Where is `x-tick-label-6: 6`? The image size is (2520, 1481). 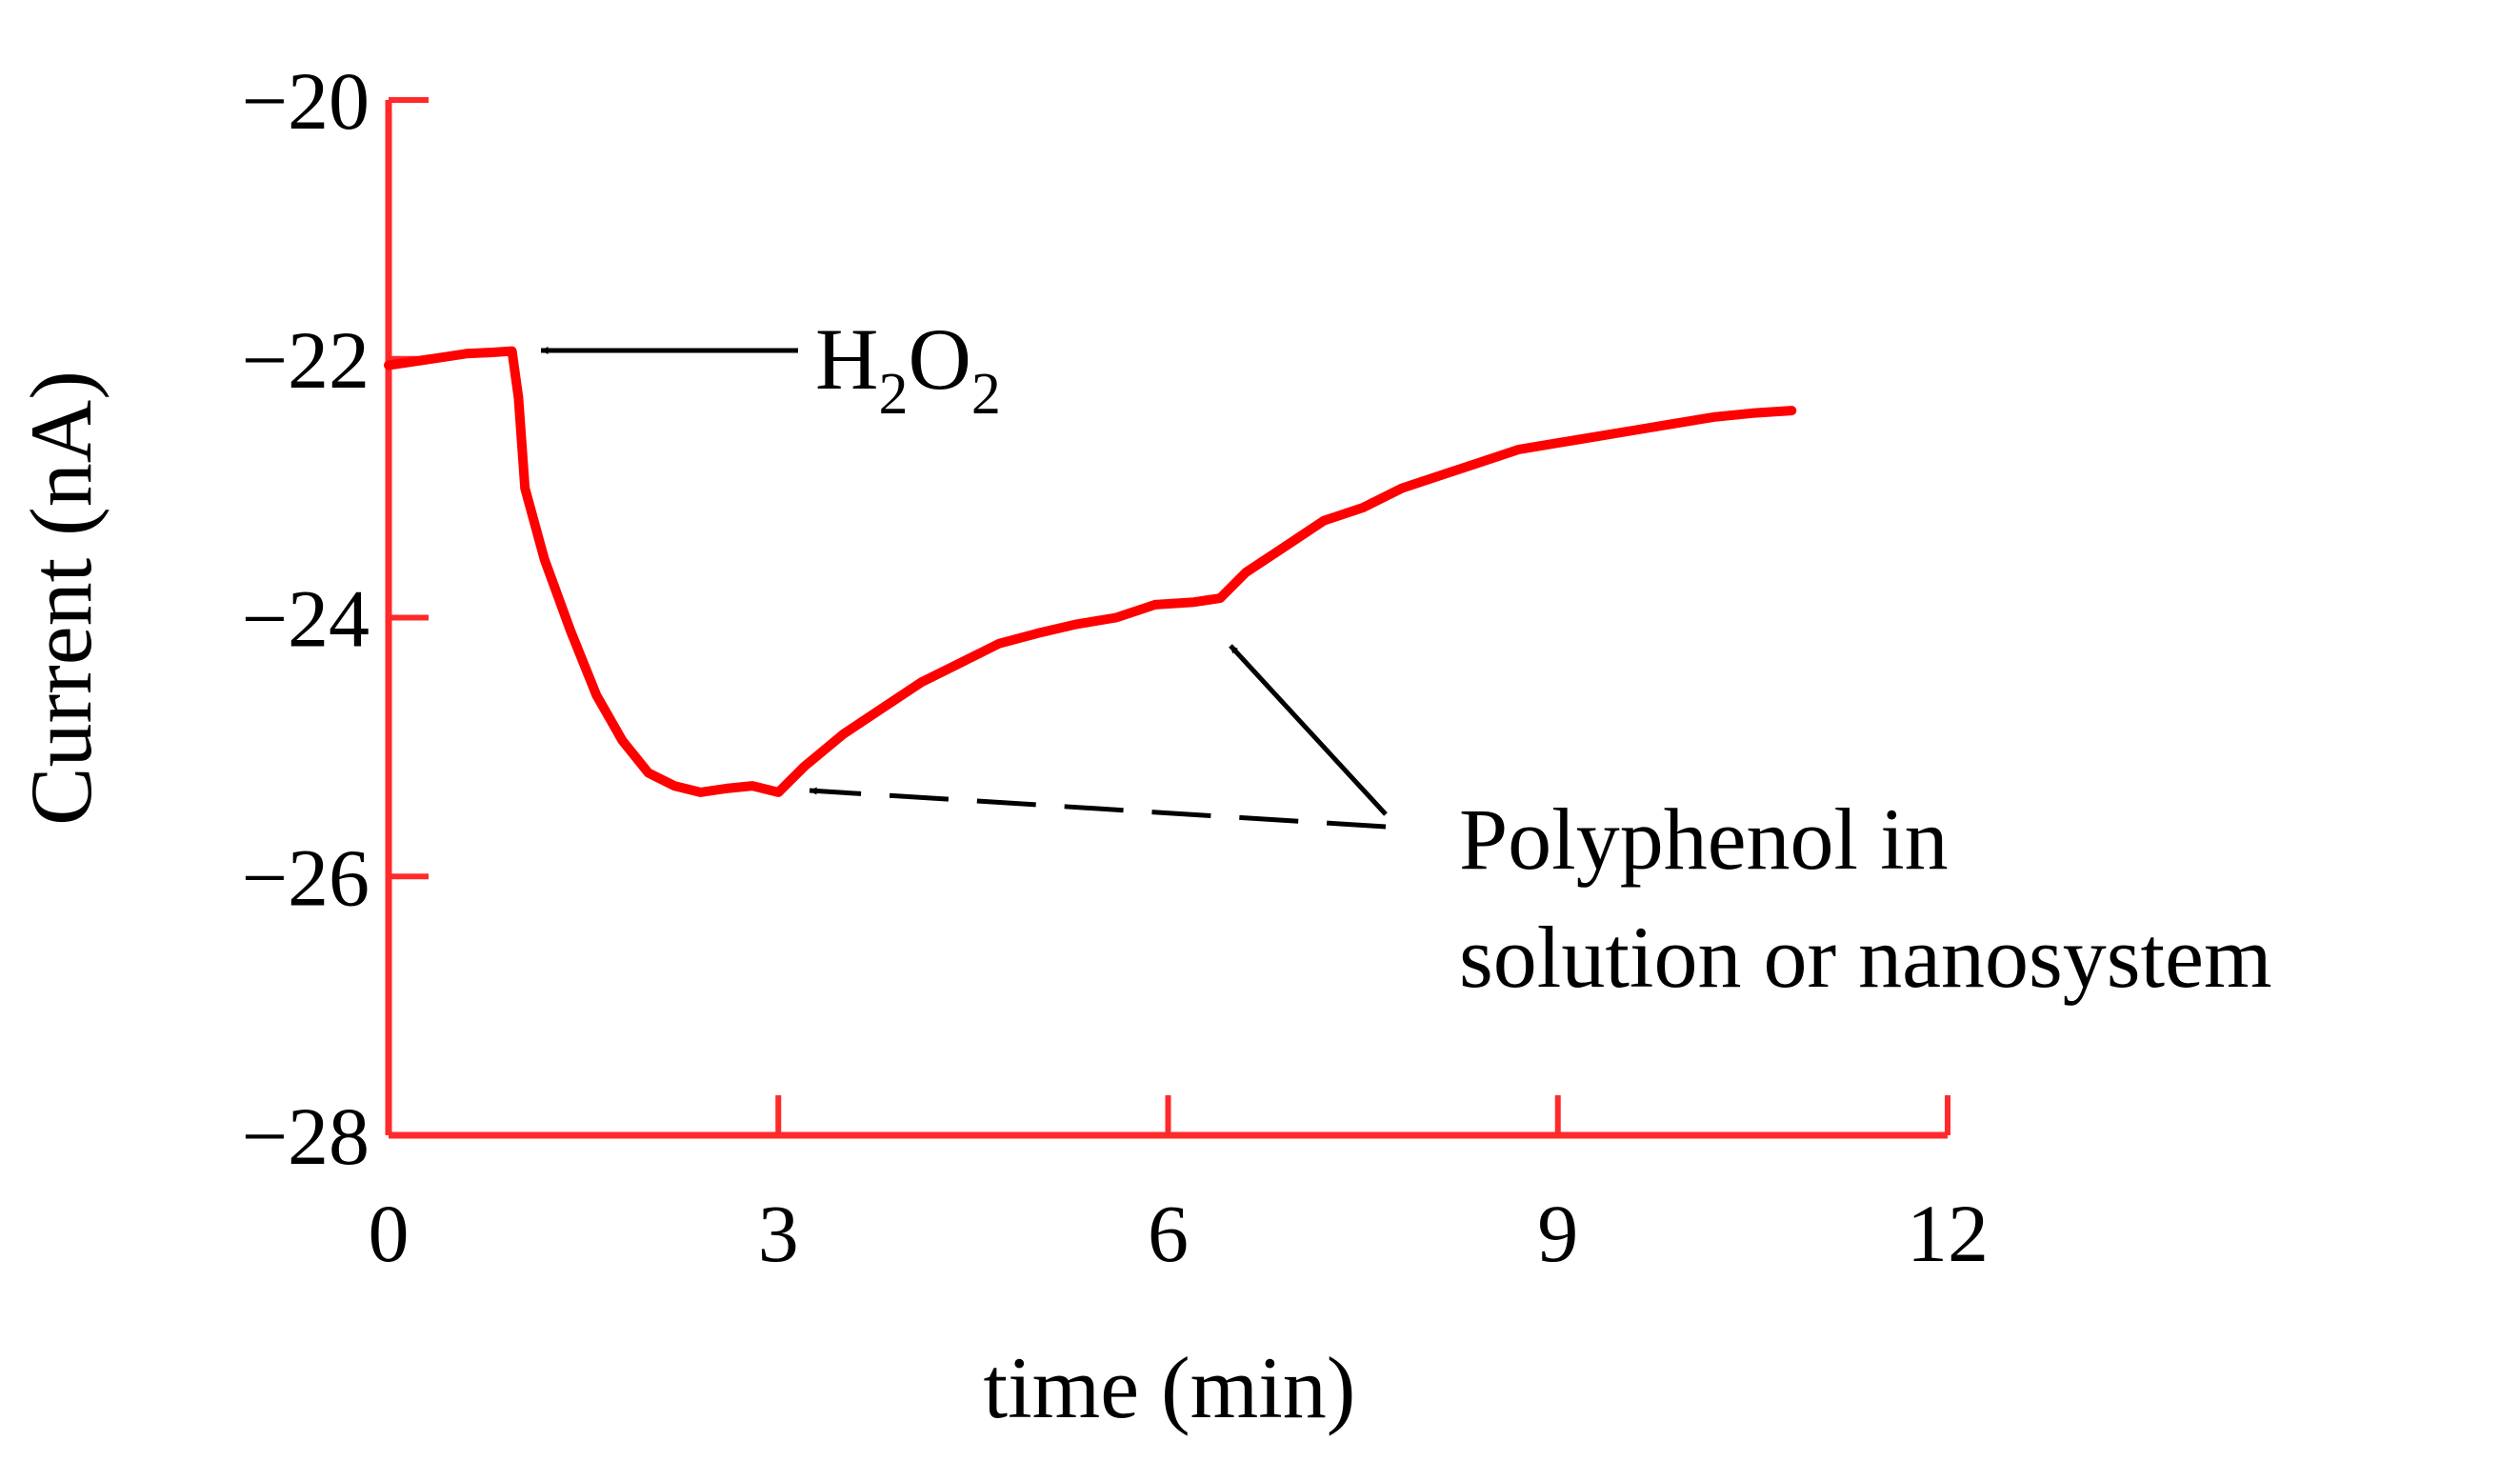
x-tick-label-6: 6 is located at coordinates (1168, 1233).